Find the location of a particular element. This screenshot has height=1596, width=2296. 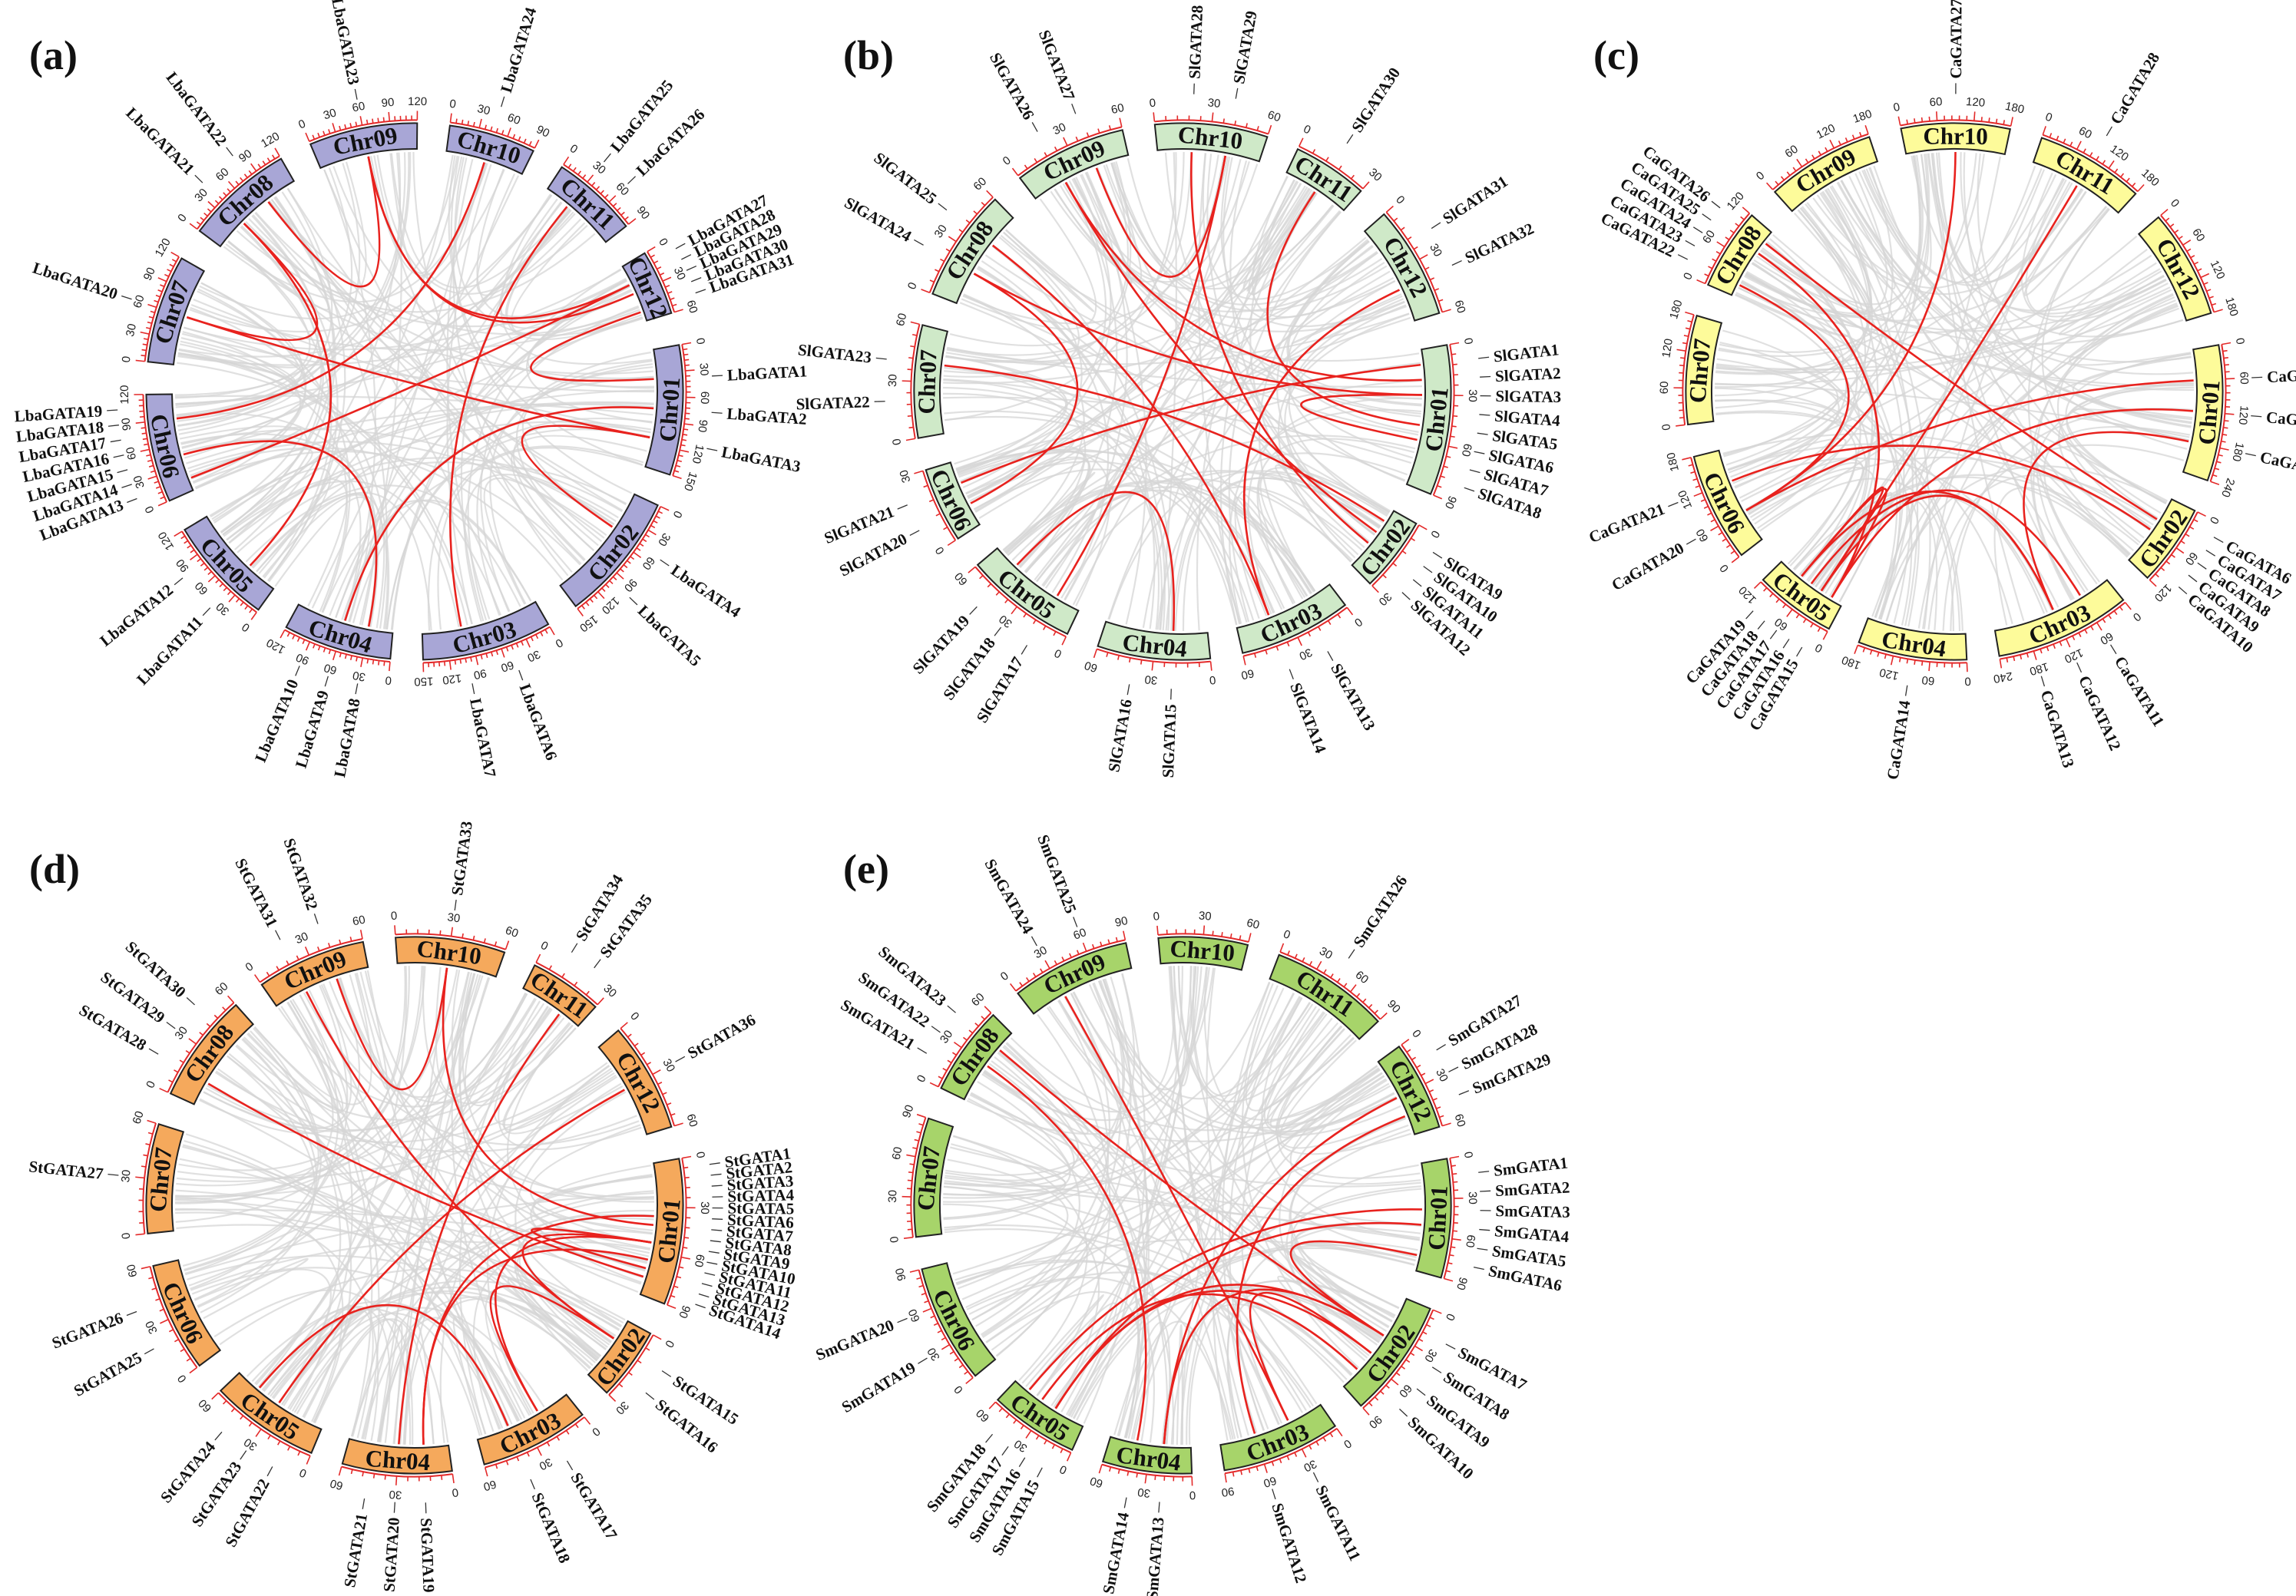

tick-label: 90 is located at coordinates (183, 566).